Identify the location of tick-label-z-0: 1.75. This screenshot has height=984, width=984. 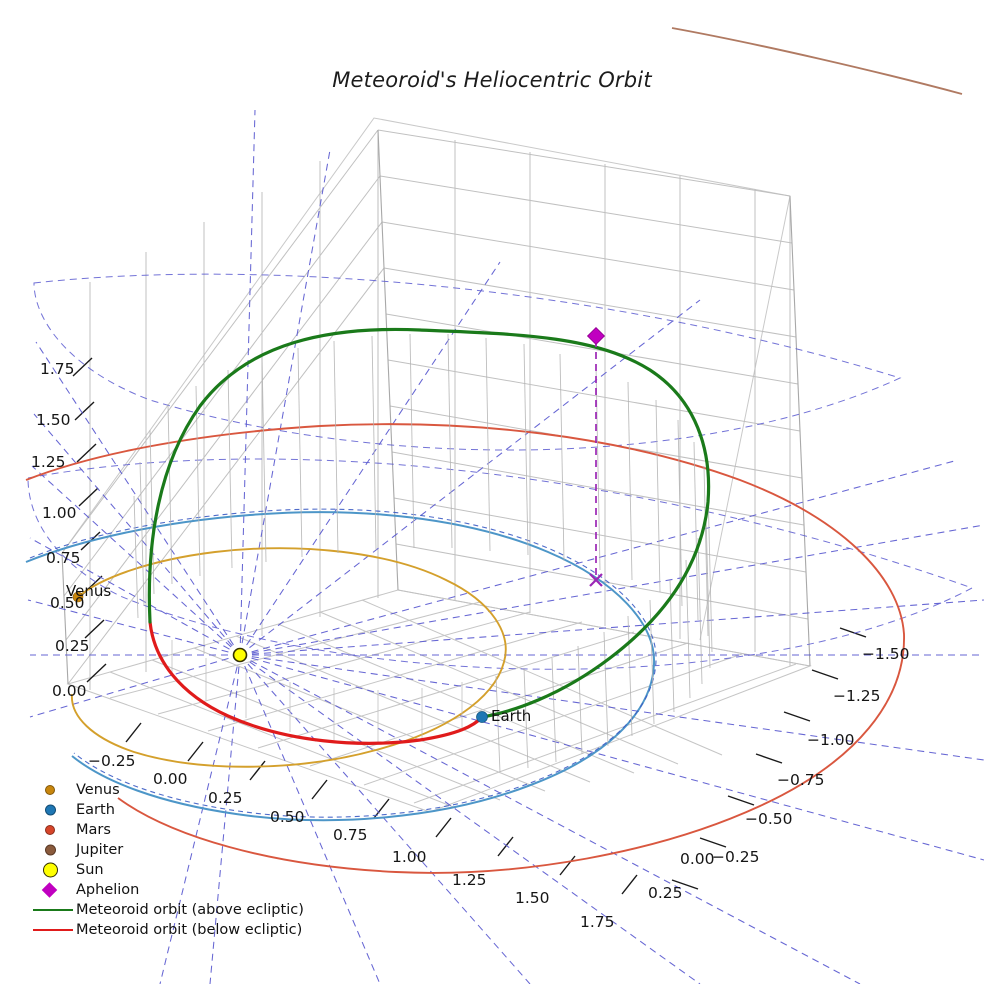
(57, 369).